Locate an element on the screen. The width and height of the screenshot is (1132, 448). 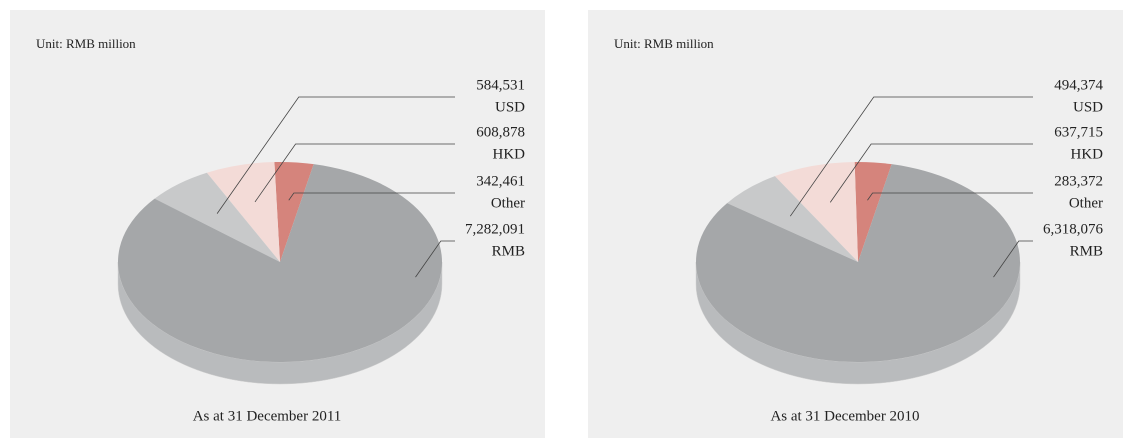
value-label: 7,282,091 is located at coordinates (495, 229).